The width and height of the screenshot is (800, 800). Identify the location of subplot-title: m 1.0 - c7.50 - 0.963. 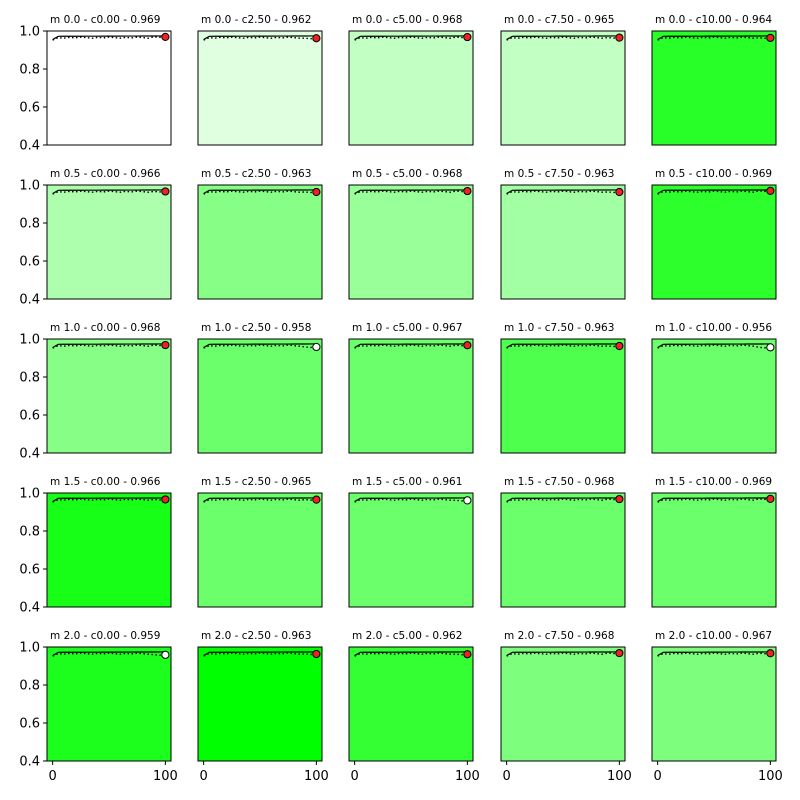
(559, 328).